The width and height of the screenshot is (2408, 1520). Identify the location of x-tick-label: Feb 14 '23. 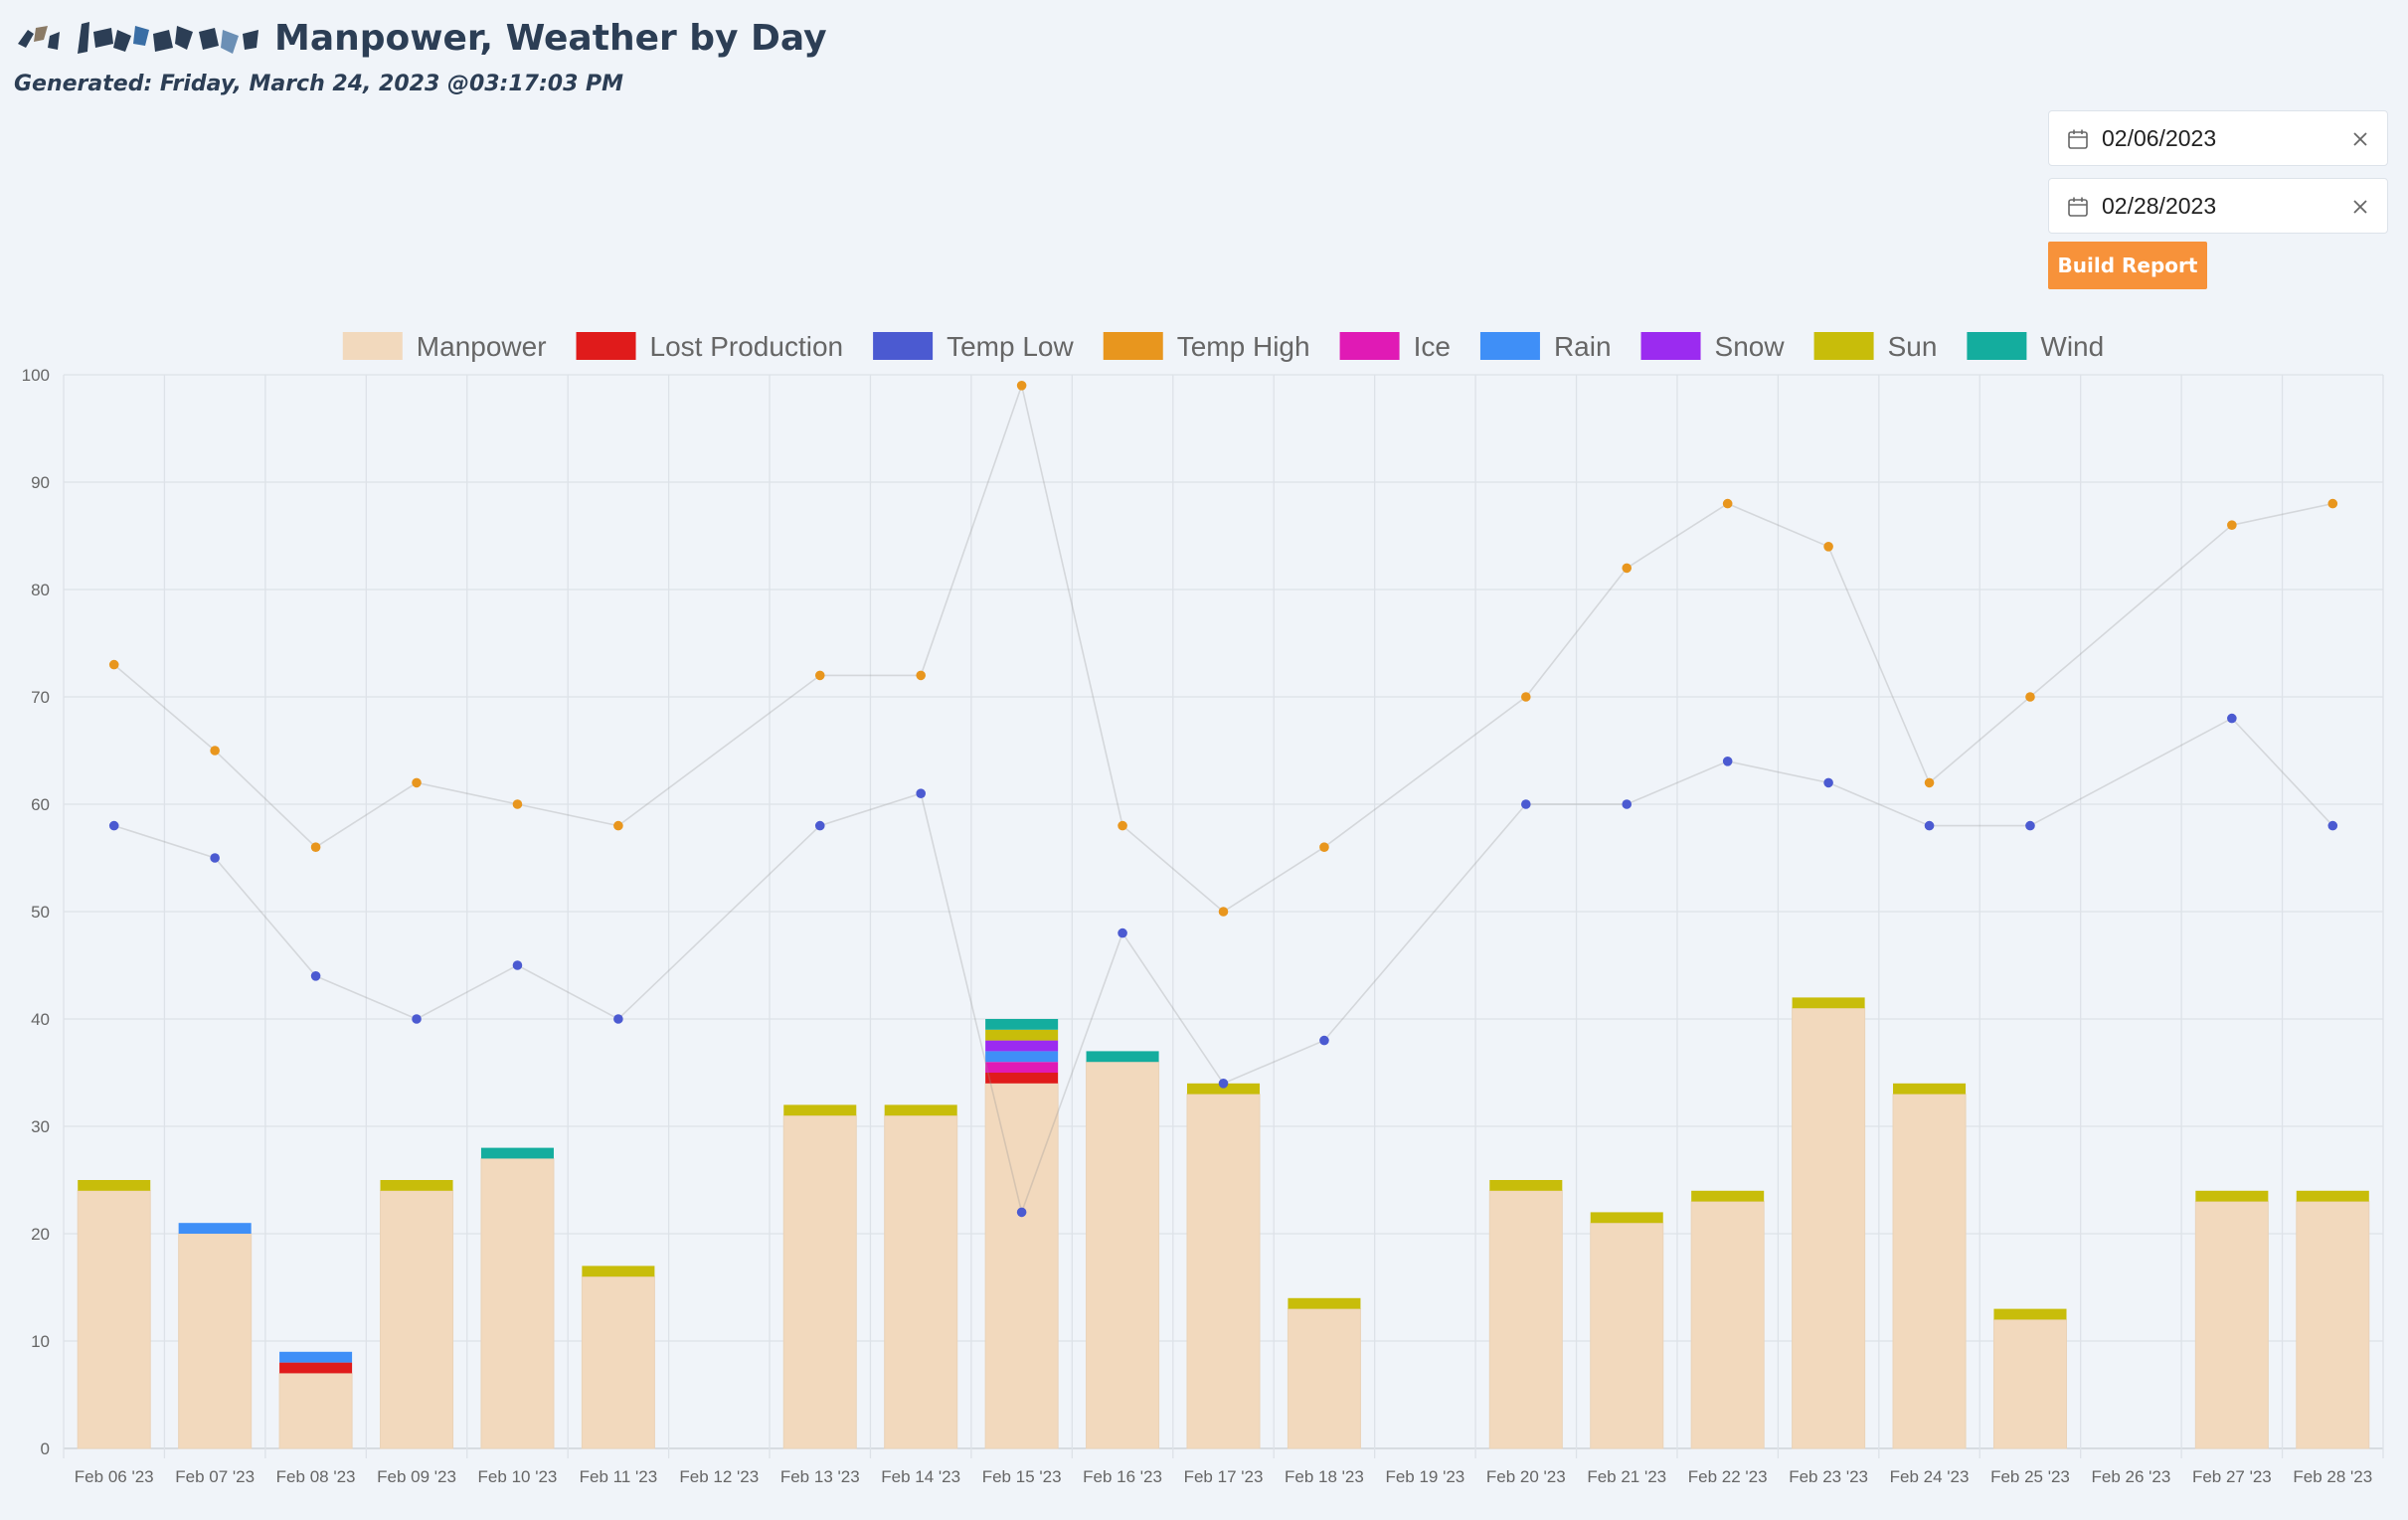
(920, 1476).